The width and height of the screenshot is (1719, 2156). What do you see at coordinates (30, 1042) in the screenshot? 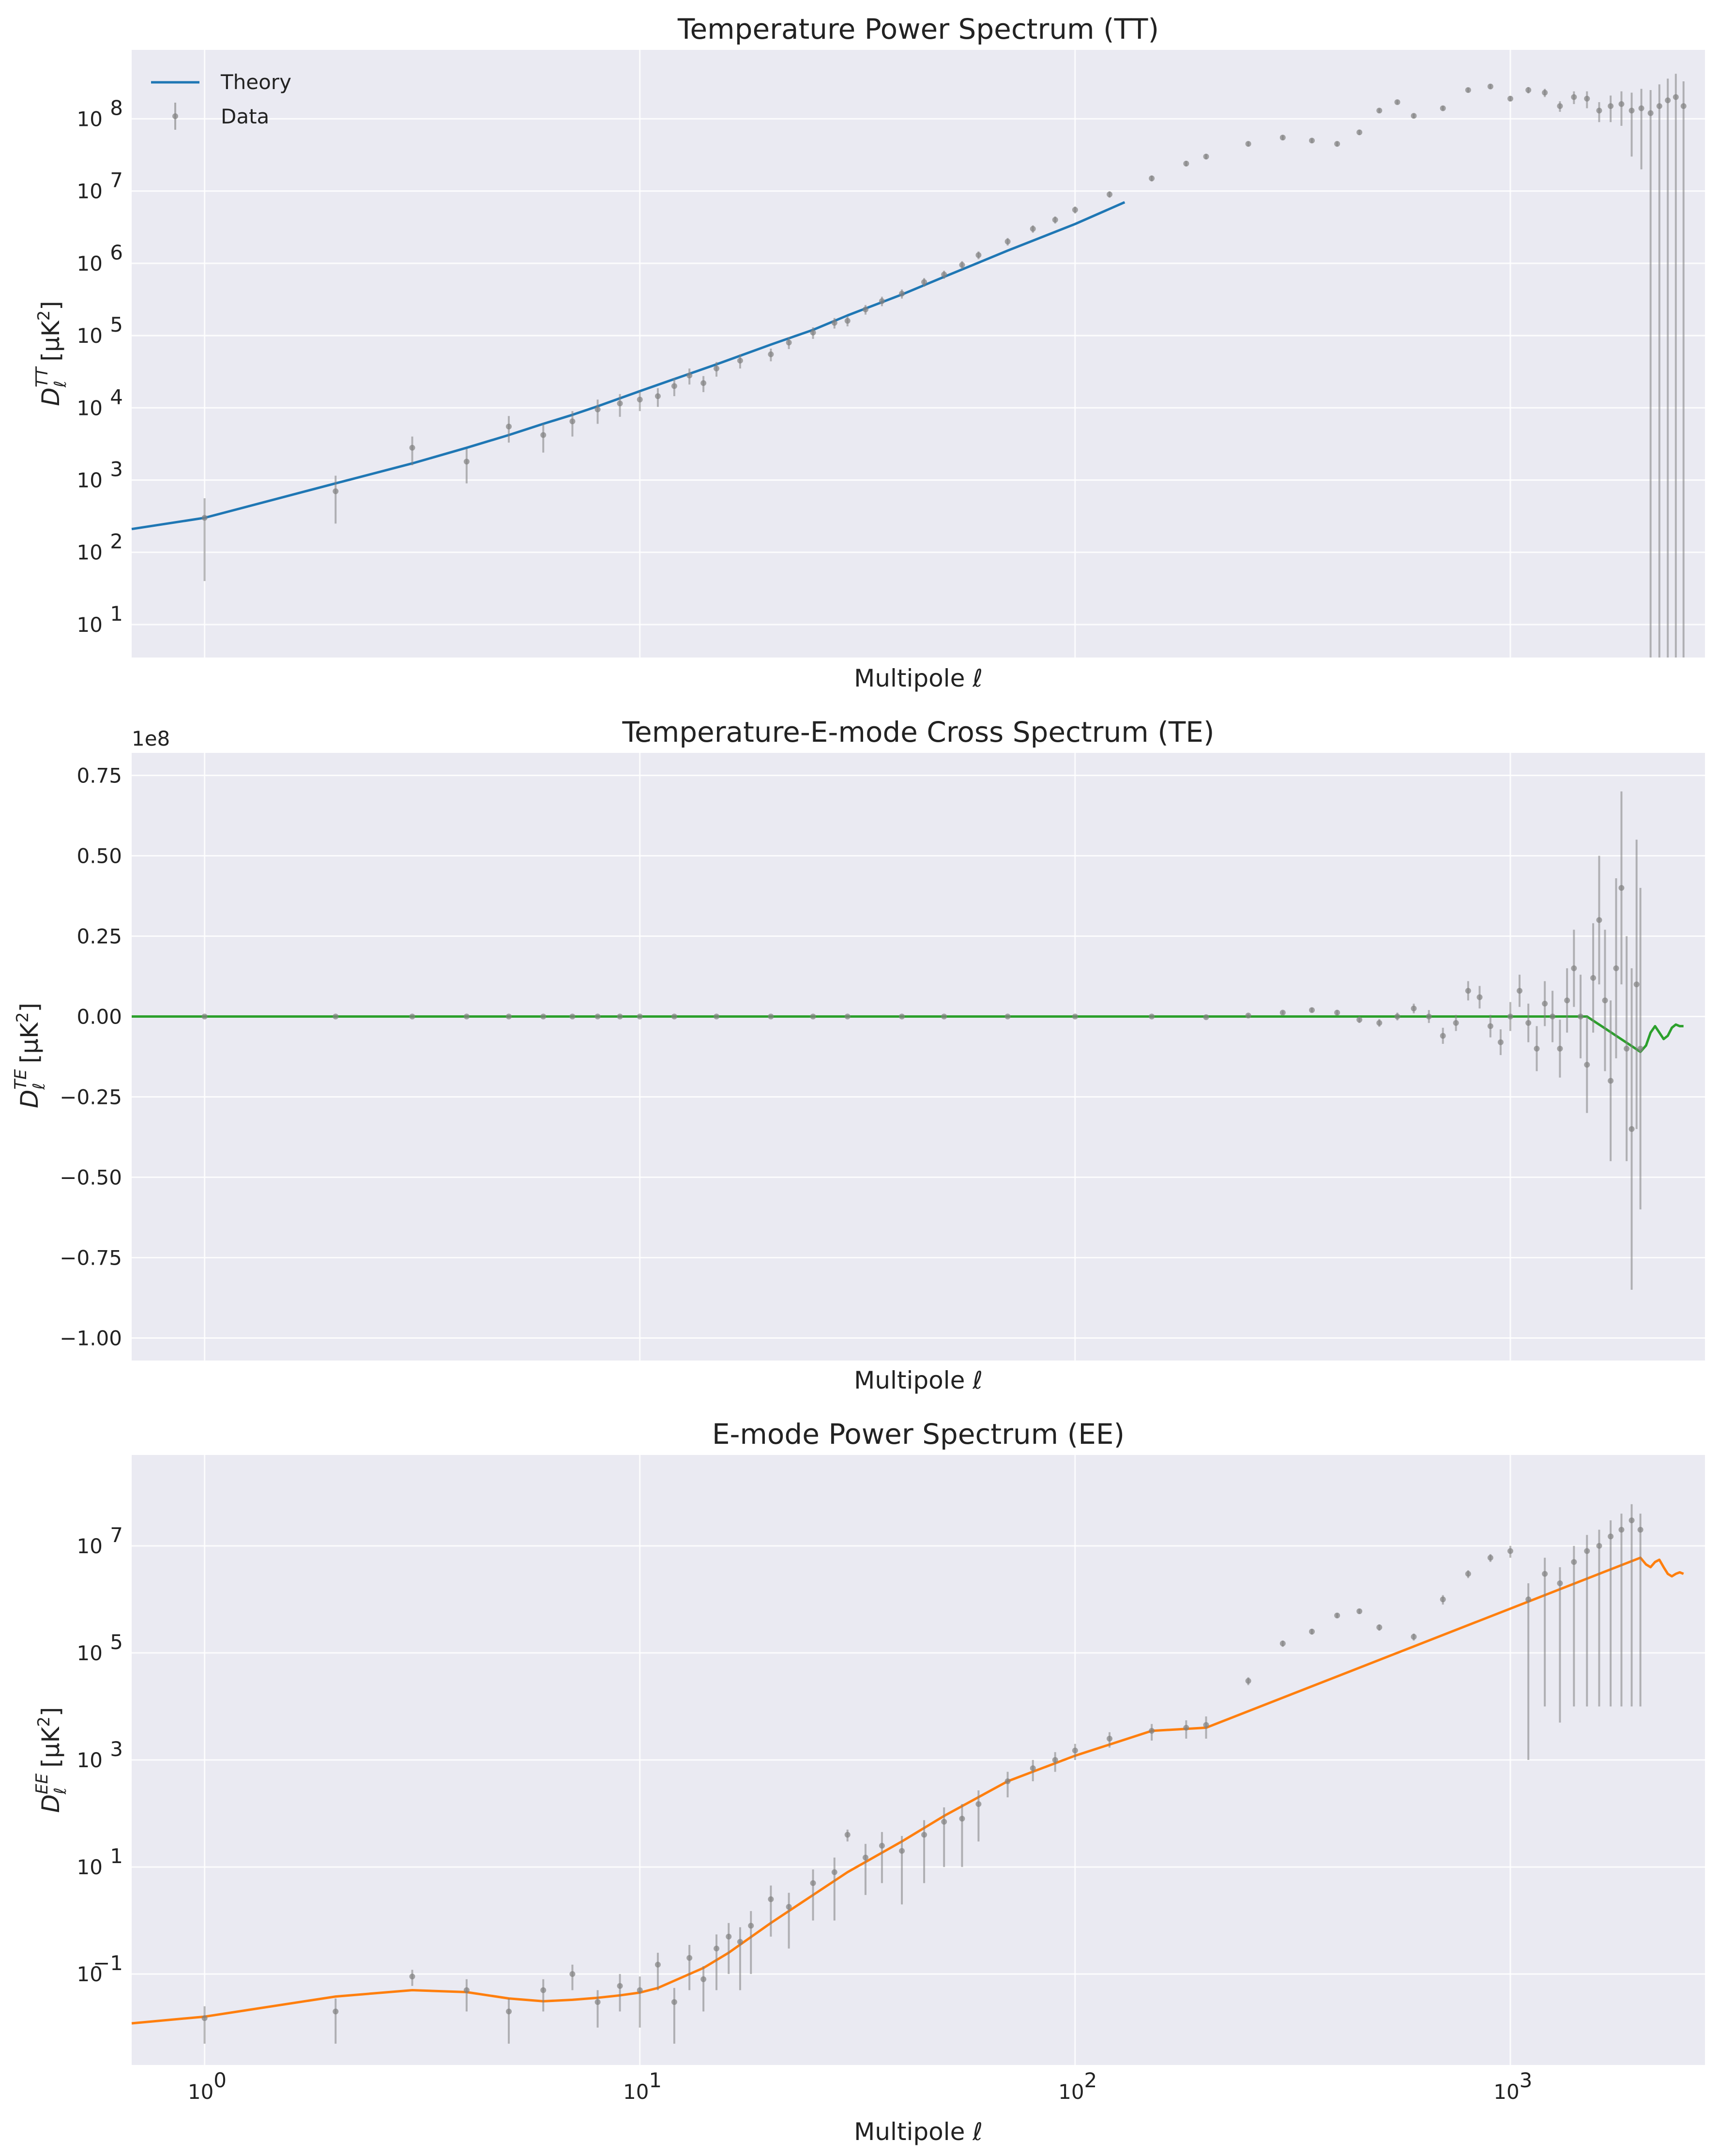
I see `te-ylabel-unit: [μK` at bounding box center [30, 1042].